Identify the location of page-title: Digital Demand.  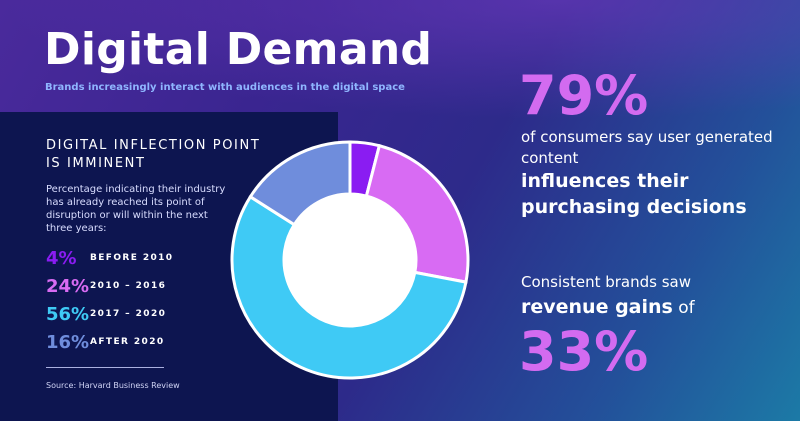
(238, 49).